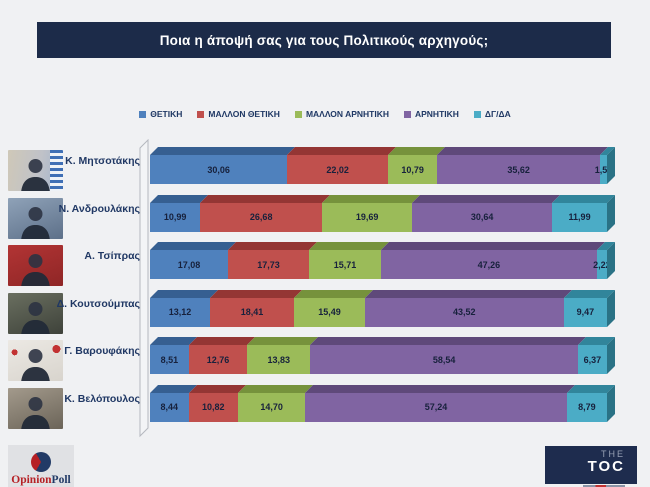 This screenshot has height=487, width=650. I want to click on bar-segment: 11,99, so click(579, 217).